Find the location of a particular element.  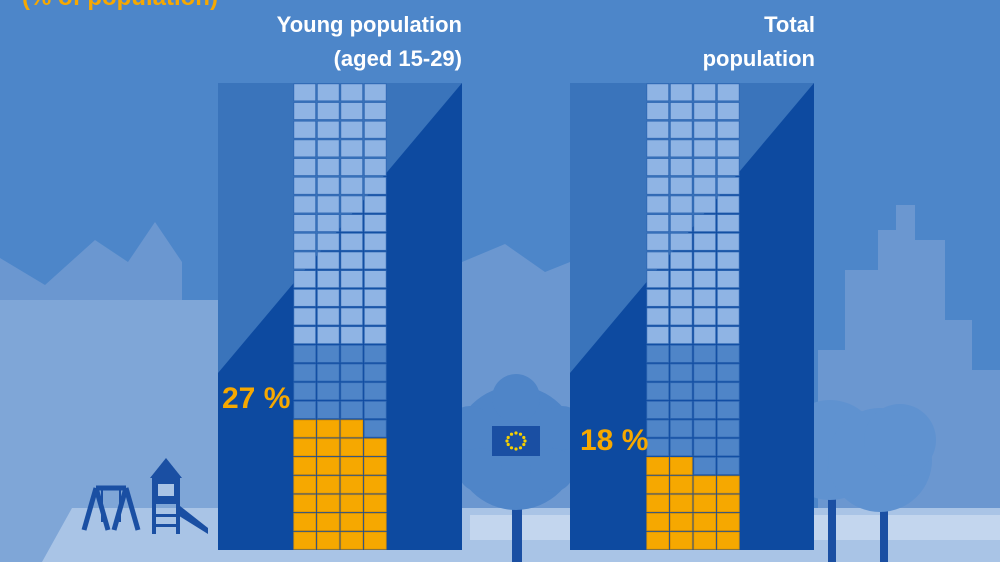

chart-title-clipped: (% of population) is located at coordinates (120, 6).